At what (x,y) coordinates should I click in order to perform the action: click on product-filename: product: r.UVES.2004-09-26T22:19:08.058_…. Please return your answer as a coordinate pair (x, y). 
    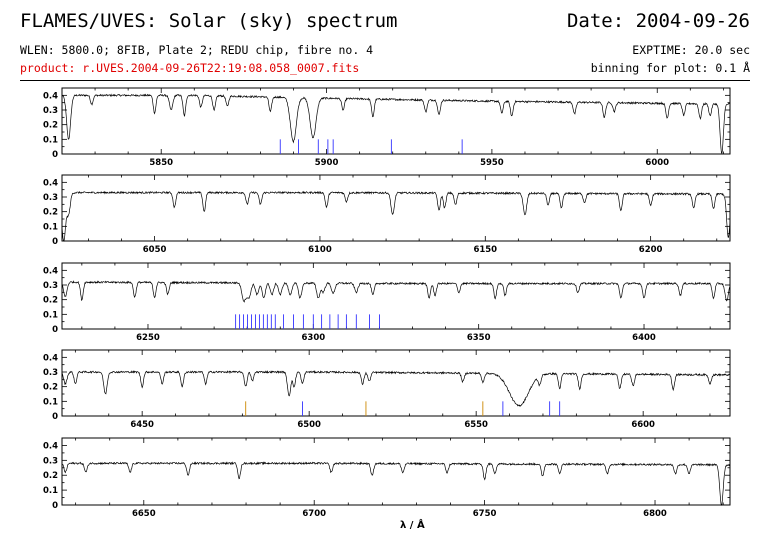
    Looking at the image, I should click on (190, 68).